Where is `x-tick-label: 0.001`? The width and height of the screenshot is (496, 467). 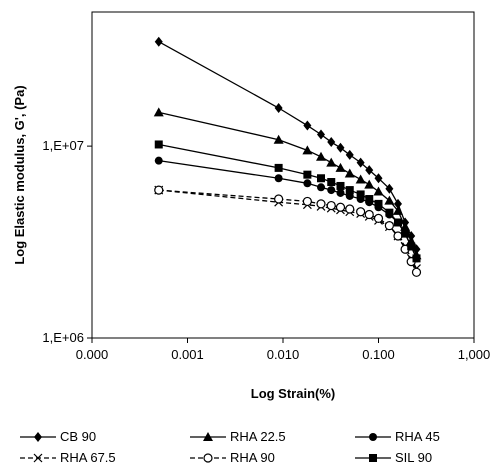 x-tick-label: 0.001 is located at coordinates (187, 354).